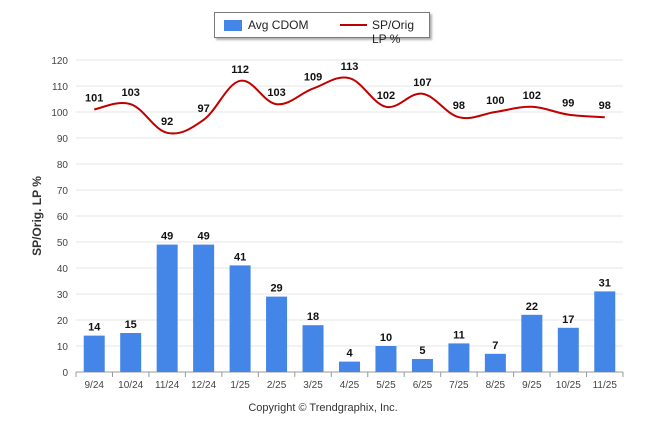 The width and height of the screenshot is (646, 434). What do you see at coordinates (167, 385) in the screenshot?
I see `x-tick-label: 11/24` at bounding box center [167, 385].